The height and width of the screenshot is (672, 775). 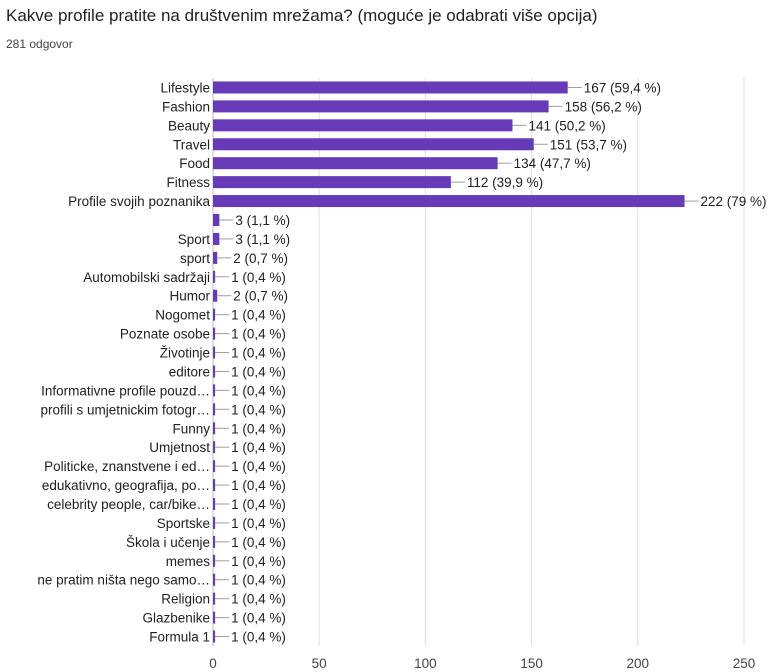 I want to click on category-label: Životinje, so click(x=185, y=353).